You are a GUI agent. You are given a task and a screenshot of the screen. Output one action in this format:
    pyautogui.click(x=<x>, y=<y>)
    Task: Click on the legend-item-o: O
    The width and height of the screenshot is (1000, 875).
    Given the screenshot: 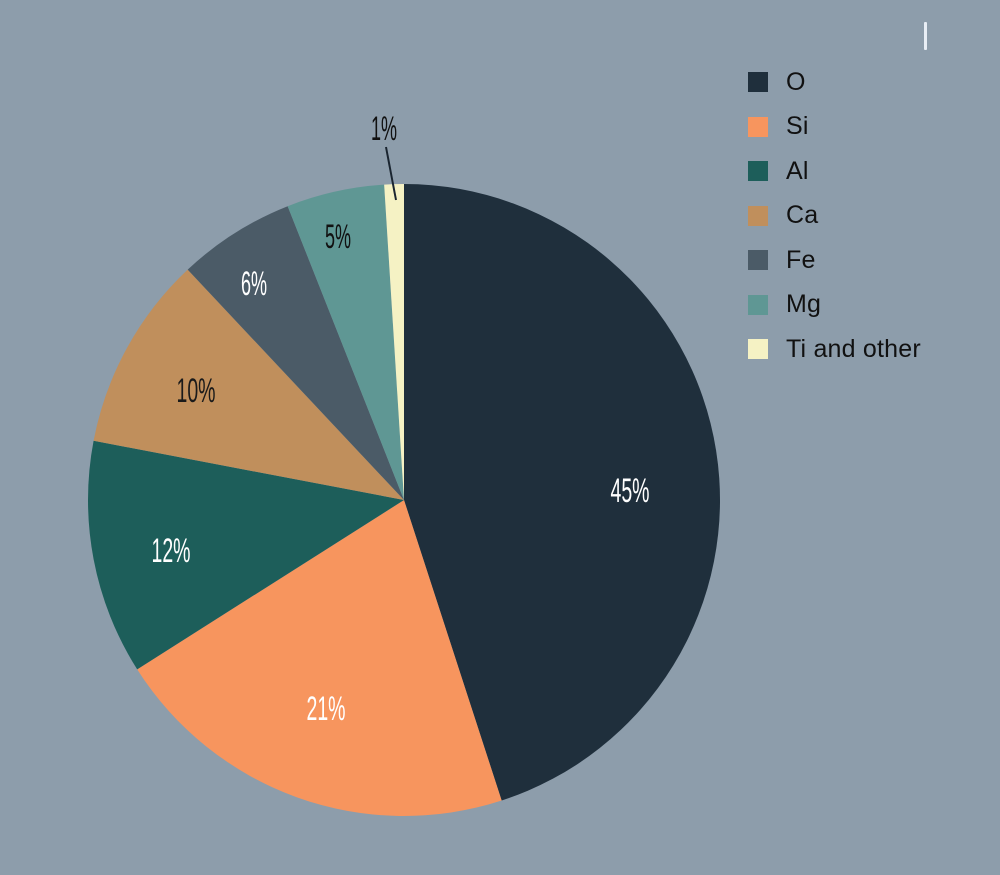 What is the action you would take?
    pyautogui.click(x=834, y=82)
    